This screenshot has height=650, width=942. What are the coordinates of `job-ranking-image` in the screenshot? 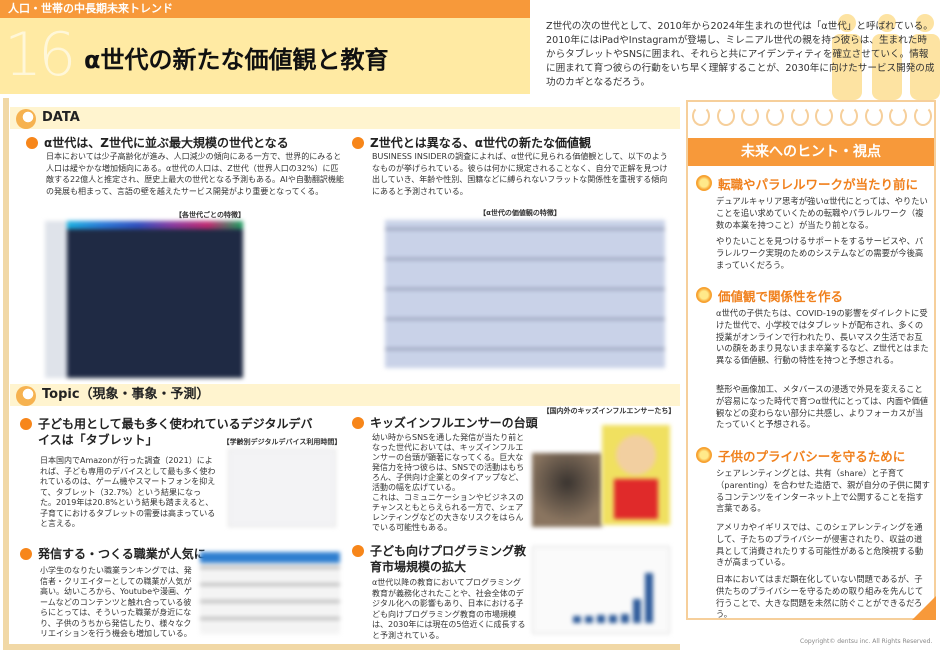 It's located at (270, 593).